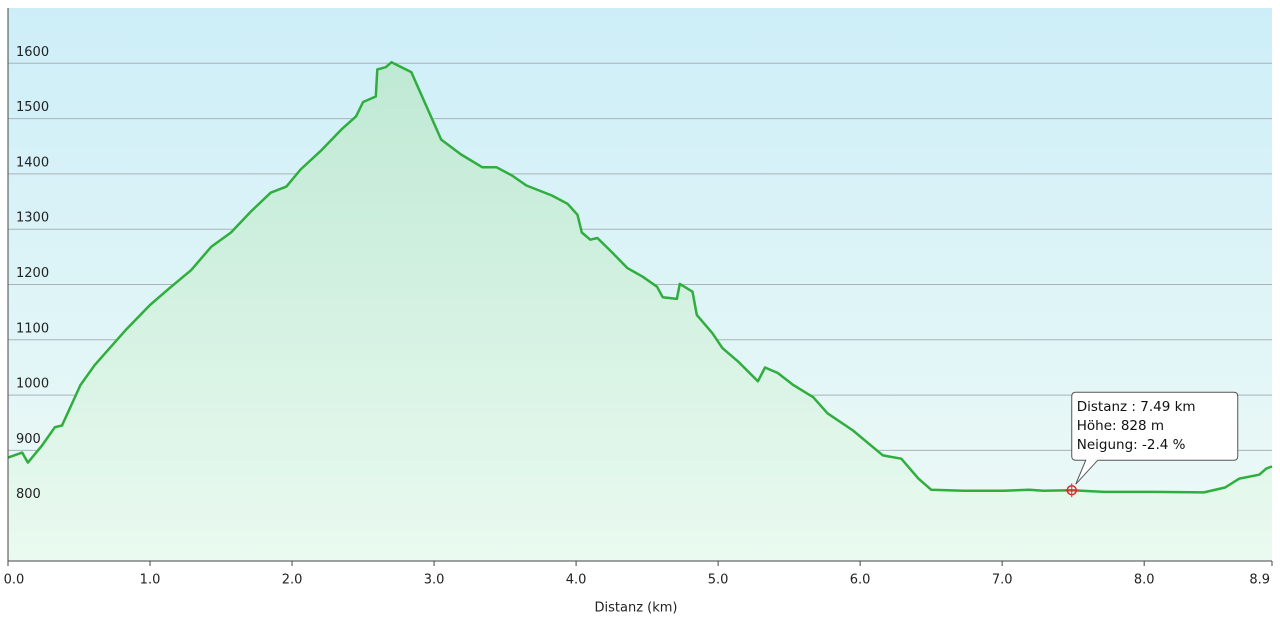  I want to click on x-tick-label: 8.0, so click(1144, 580).